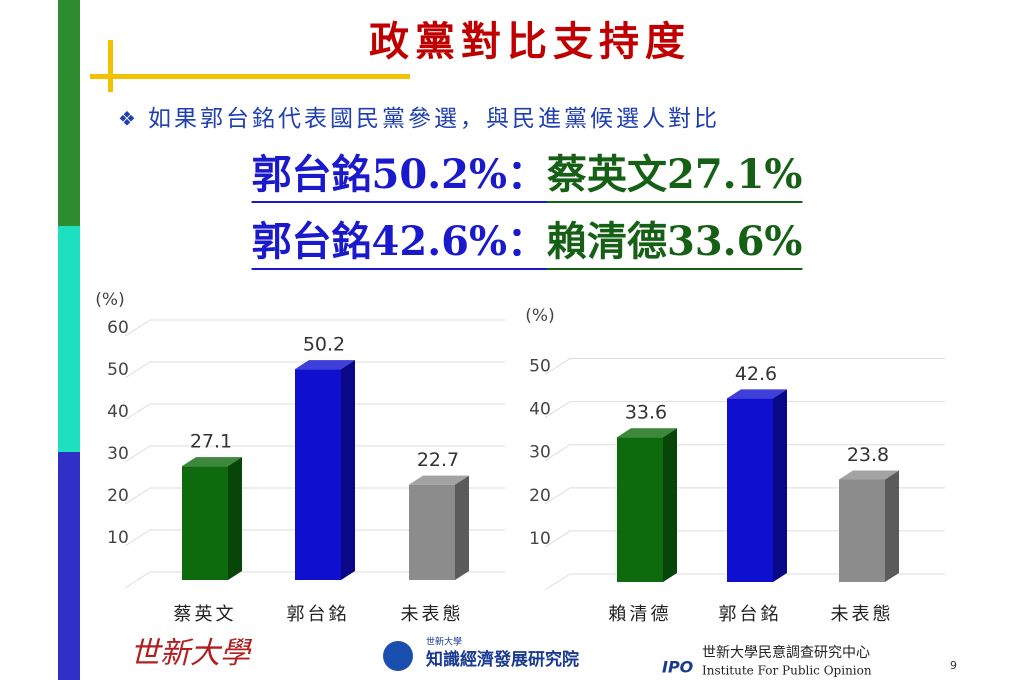 This screenshot has height=680, width=1024. What do you see at coordinates (502, 659) in the screenshot?
I see `logo: 知識經濟發展研究院` at bounding box center [502, 659].